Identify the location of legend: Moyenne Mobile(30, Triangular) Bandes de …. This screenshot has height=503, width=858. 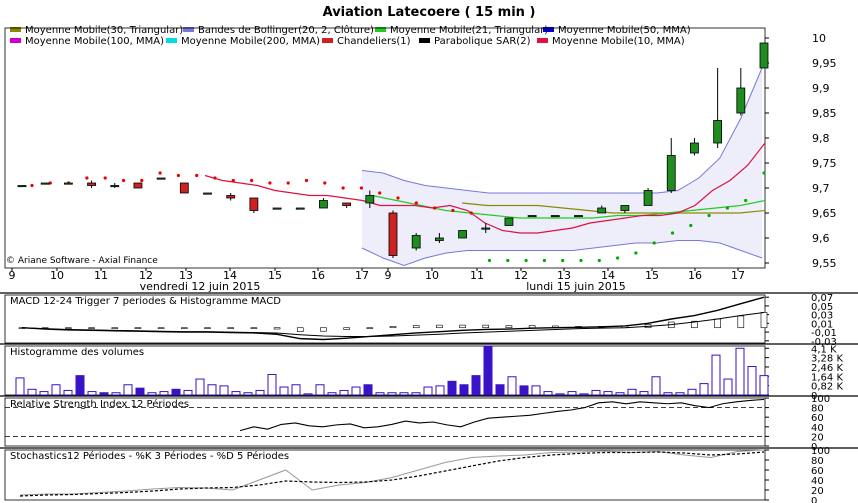
(350, 35).